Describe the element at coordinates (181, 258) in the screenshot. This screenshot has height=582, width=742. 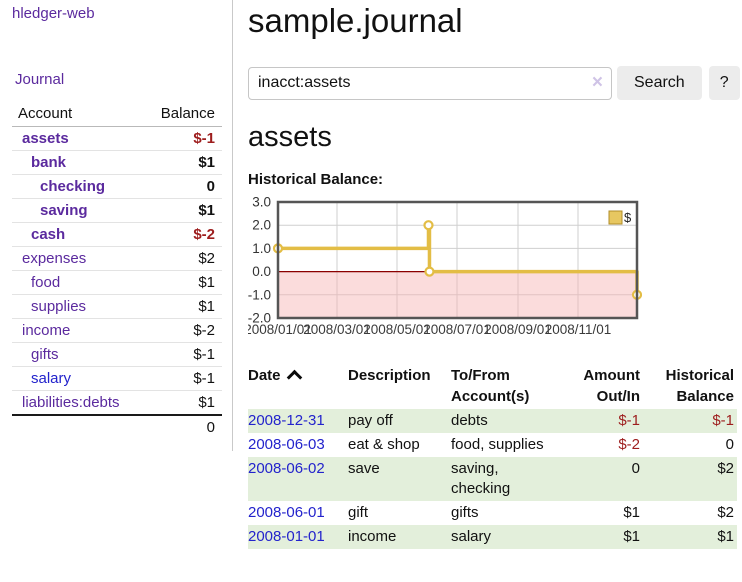
I see `account-balance: $2` at that location.